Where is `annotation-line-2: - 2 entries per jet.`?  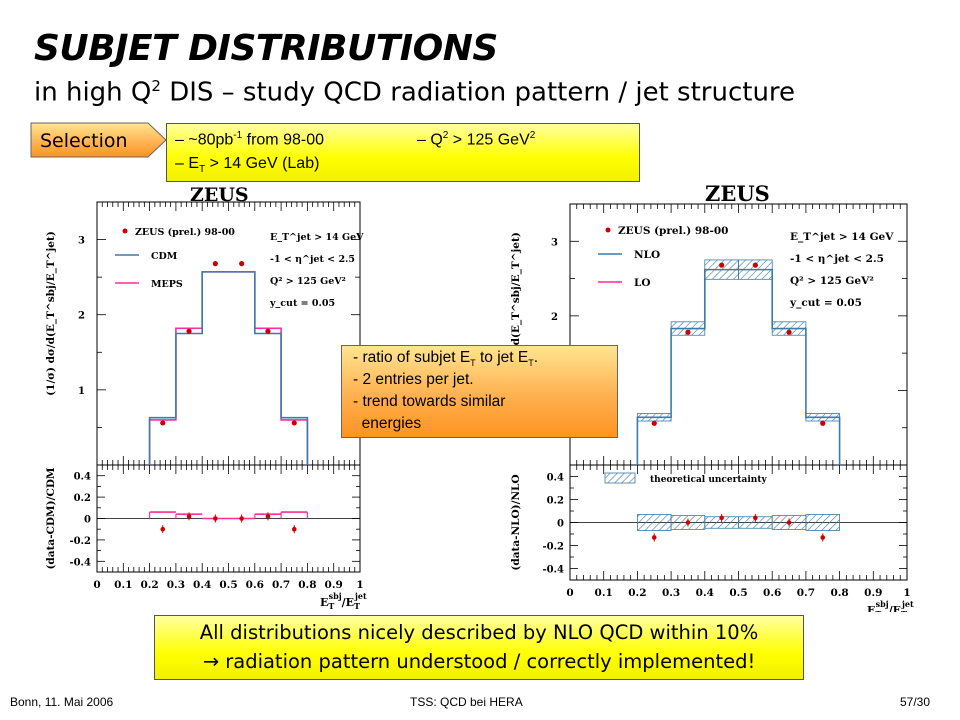
annotation-line-2: - 2 entries per jet. is located at coordinates (413, 379).